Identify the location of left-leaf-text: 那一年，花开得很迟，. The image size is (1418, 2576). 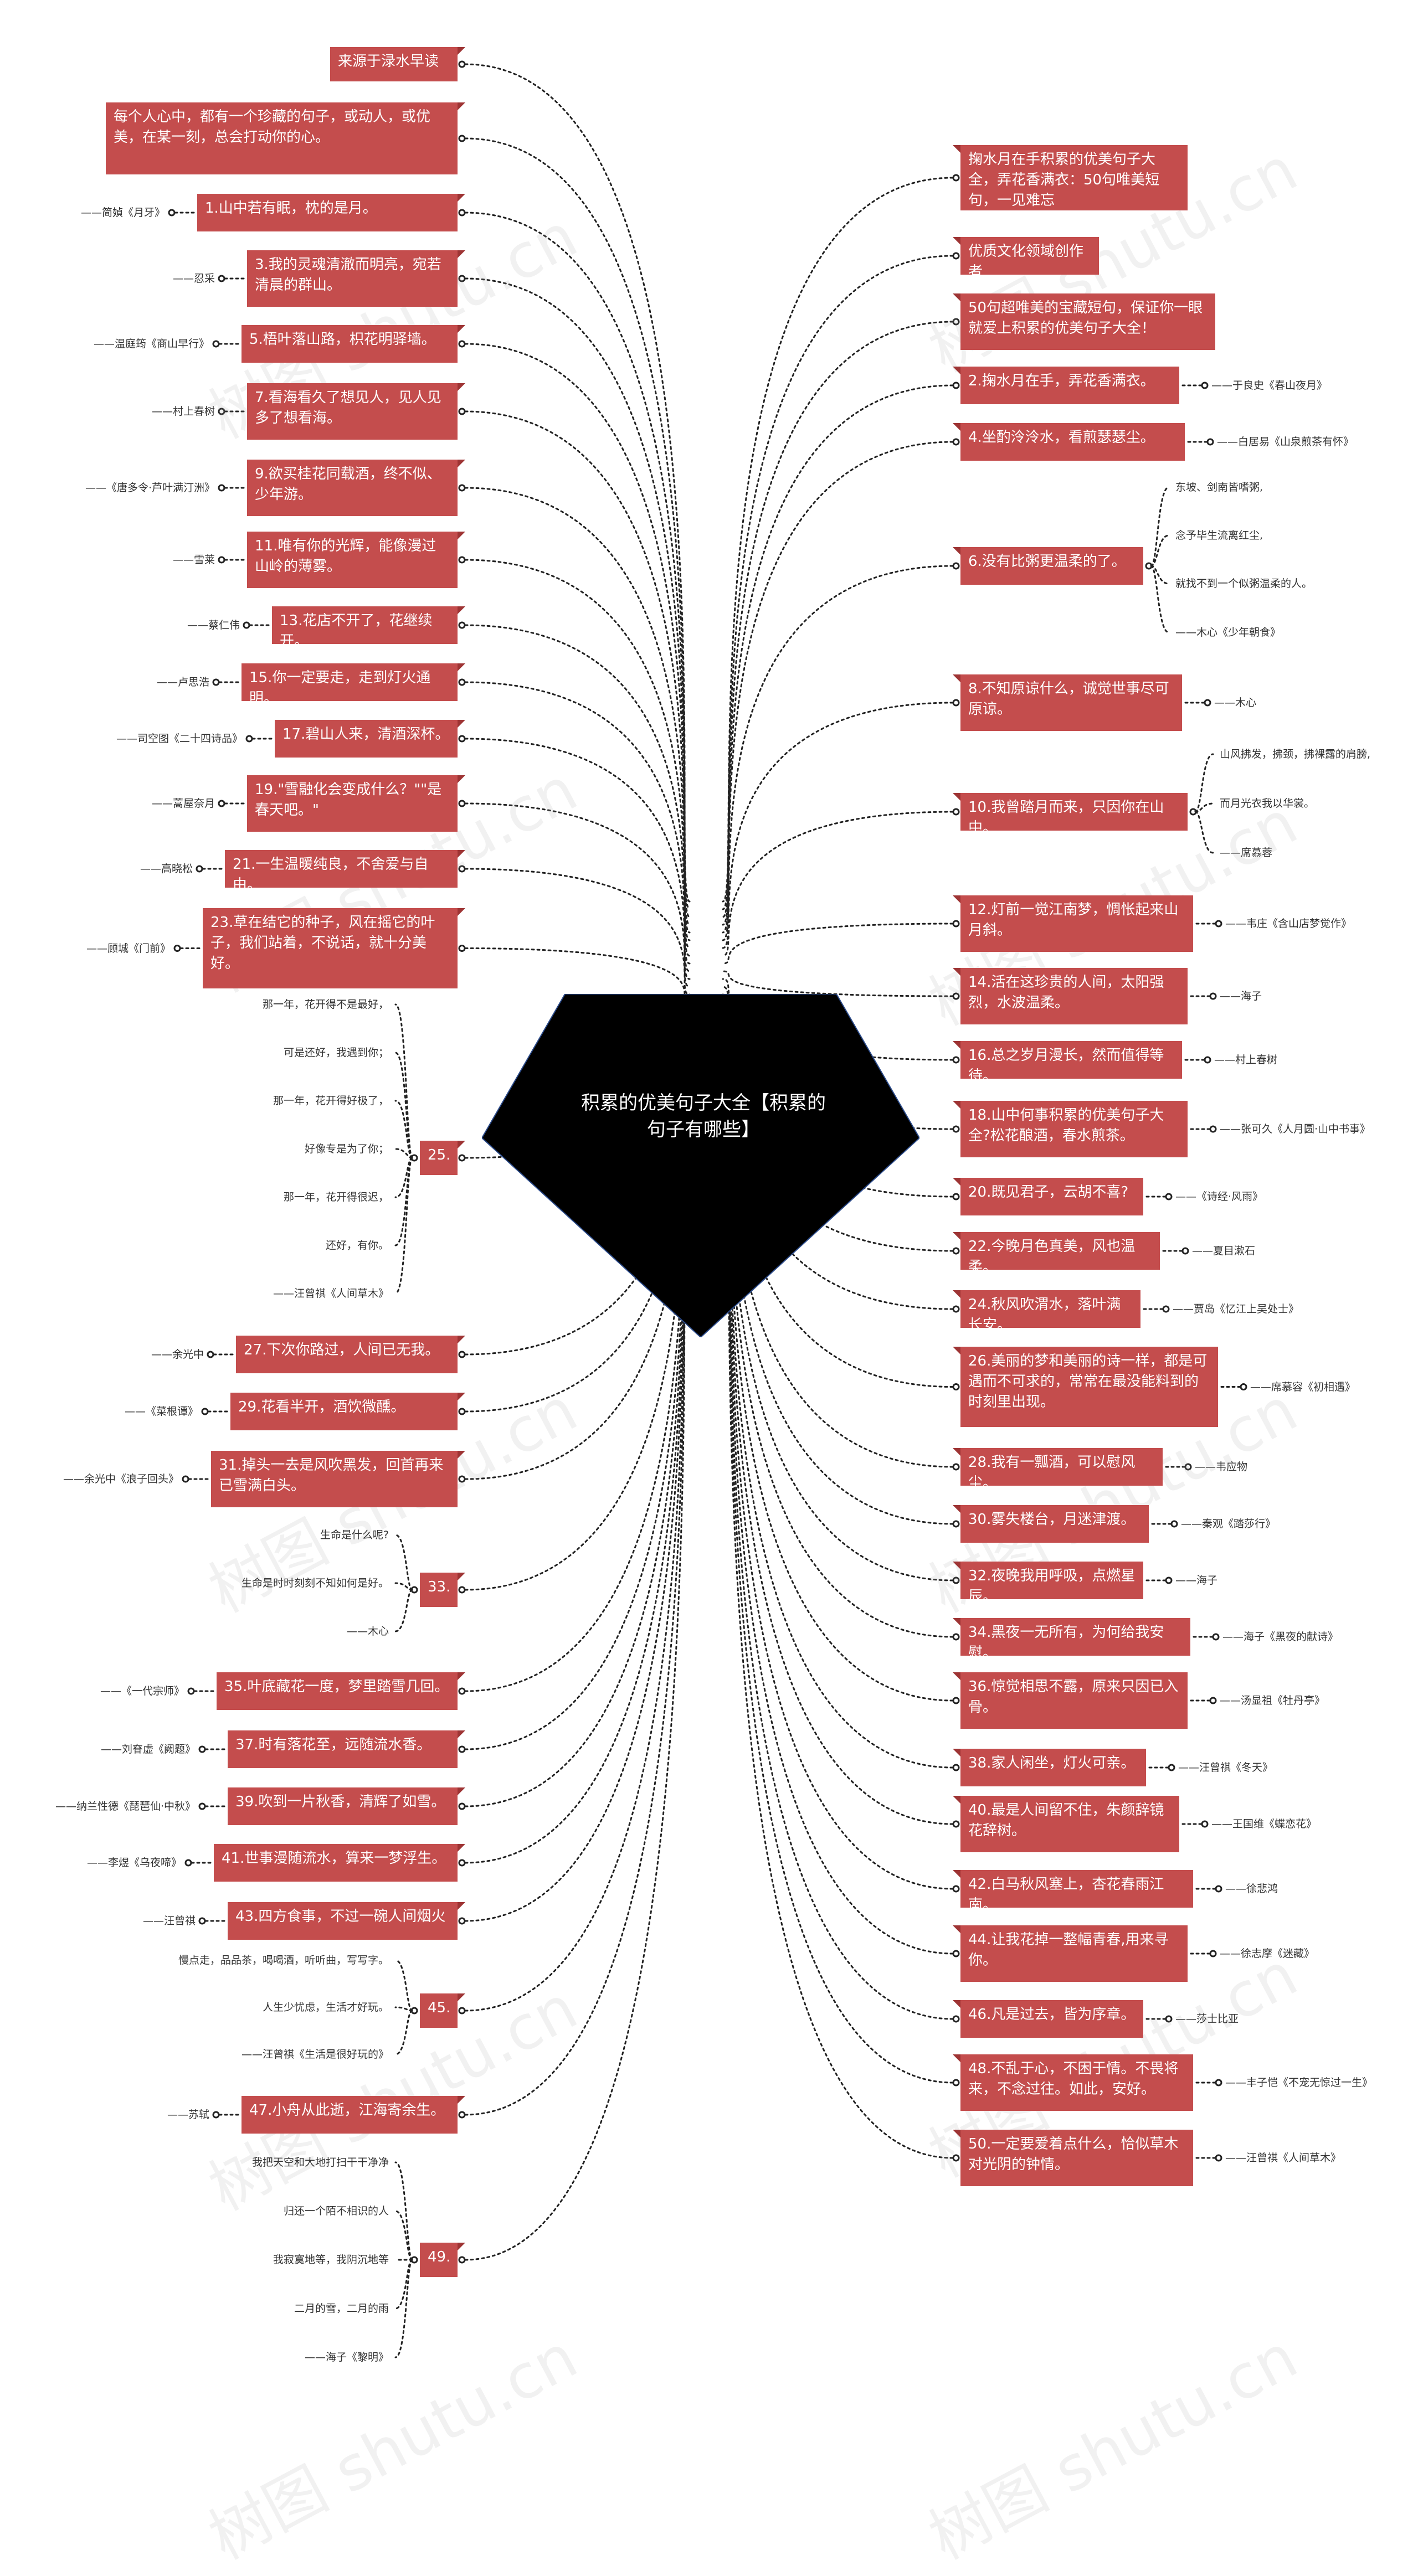
(336, 1197).